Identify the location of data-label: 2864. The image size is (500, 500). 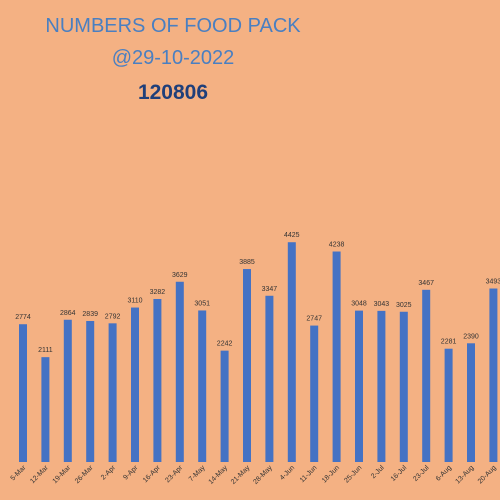
(68, 313).